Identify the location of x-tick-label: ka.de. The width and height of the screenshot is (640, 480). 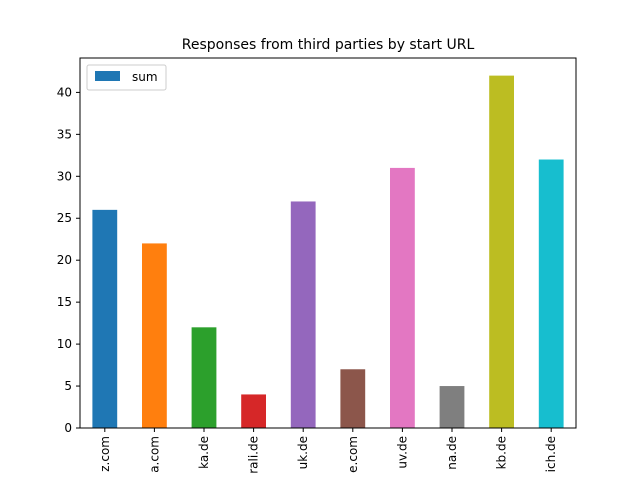
(204, 452).